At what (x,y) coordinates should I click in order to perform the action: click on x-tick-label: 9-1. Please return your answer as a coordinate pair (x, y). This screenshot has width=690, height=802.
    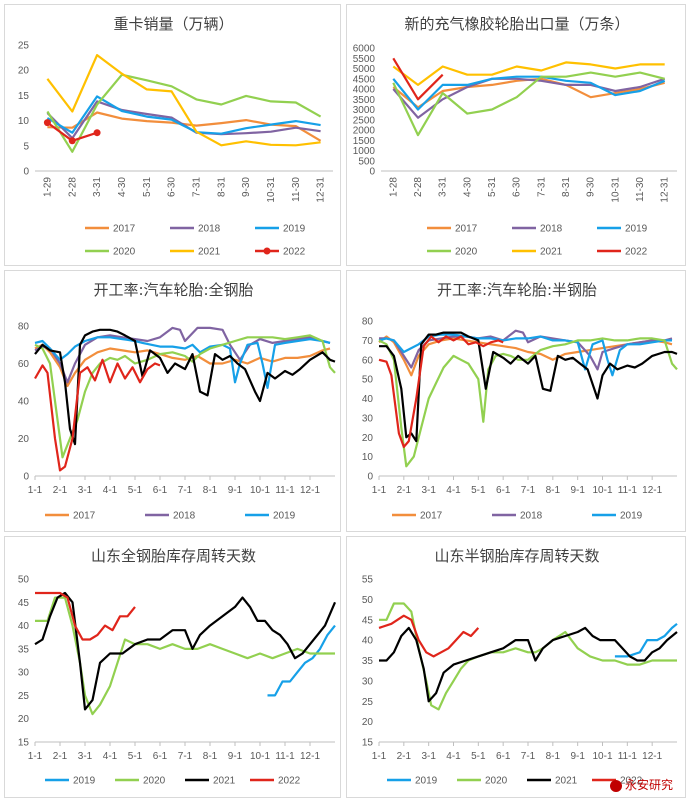
    Looking at the image, I should click on (577, 756).